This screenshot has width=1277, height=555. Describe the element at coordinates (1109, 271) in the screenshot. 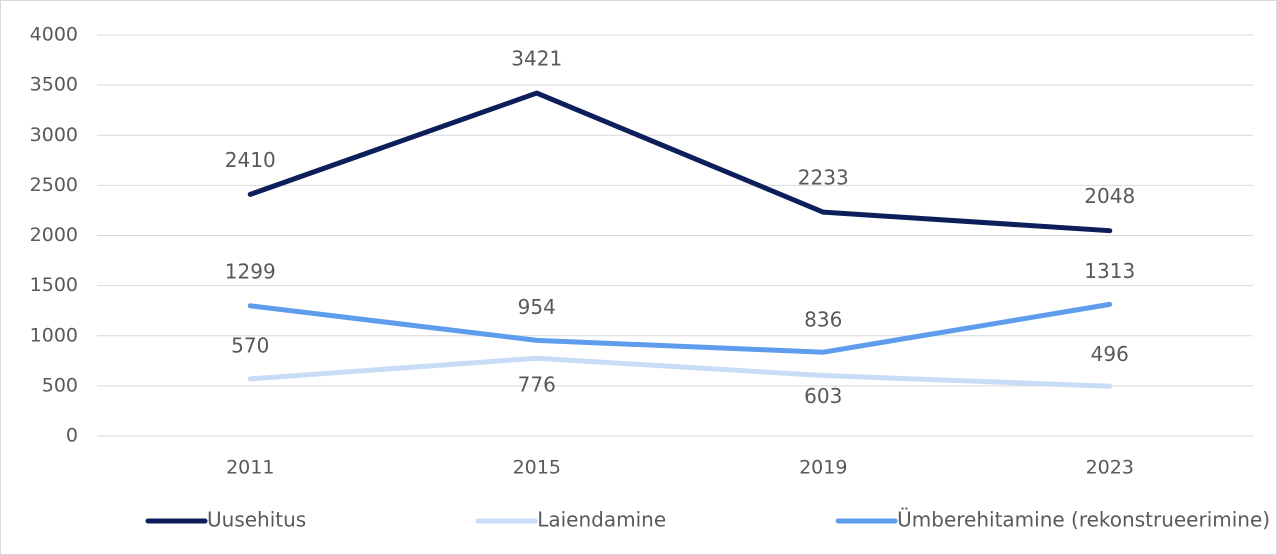

I see `data-label: 1313` at that location.